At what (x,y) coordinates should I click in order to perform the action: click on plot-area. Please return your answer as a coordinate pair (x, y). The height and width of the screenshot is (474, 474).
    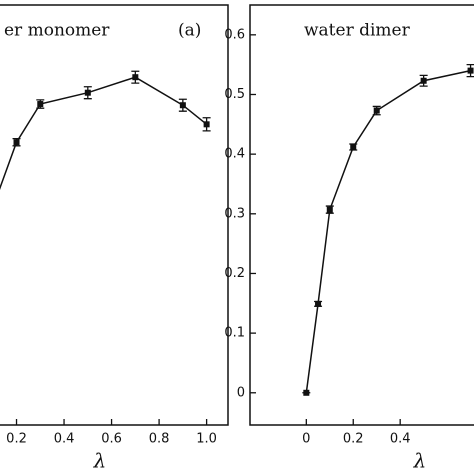
    Looking at the image, I should click on (105, 130).